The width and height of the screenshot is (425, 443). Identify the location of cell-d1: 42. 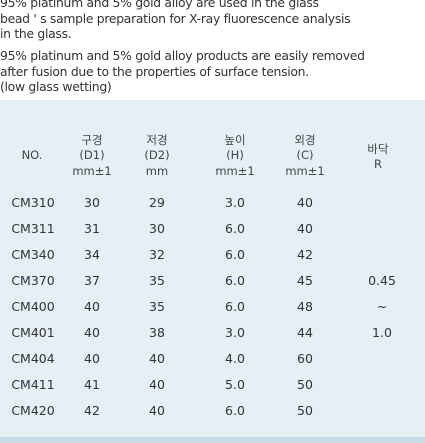
(92, 410).